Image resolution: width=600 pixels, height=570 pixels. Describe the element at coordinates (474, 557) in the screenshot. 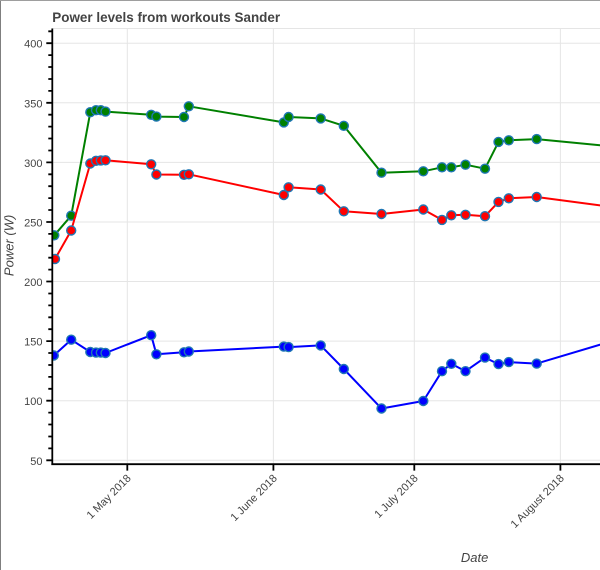

I see `svg-text: Date` at that location.